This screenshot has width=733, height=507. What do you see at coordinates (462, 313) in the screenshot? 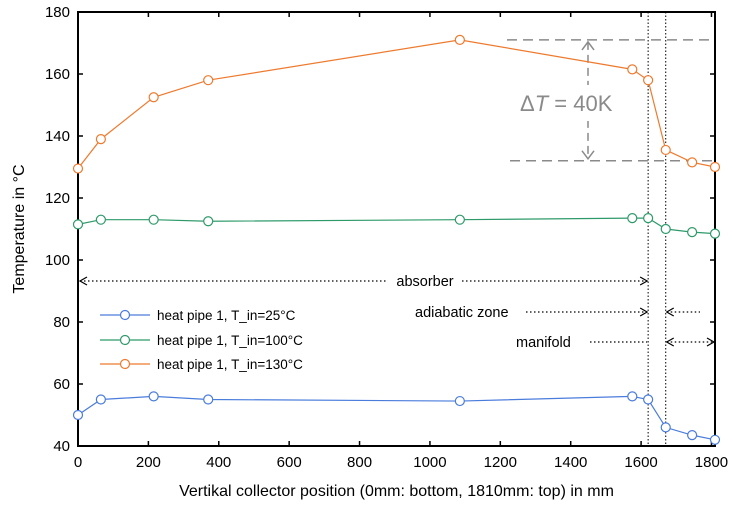
I see `adiabatic-zone-label: adiabatic zone` at bounding box center [462, 313].